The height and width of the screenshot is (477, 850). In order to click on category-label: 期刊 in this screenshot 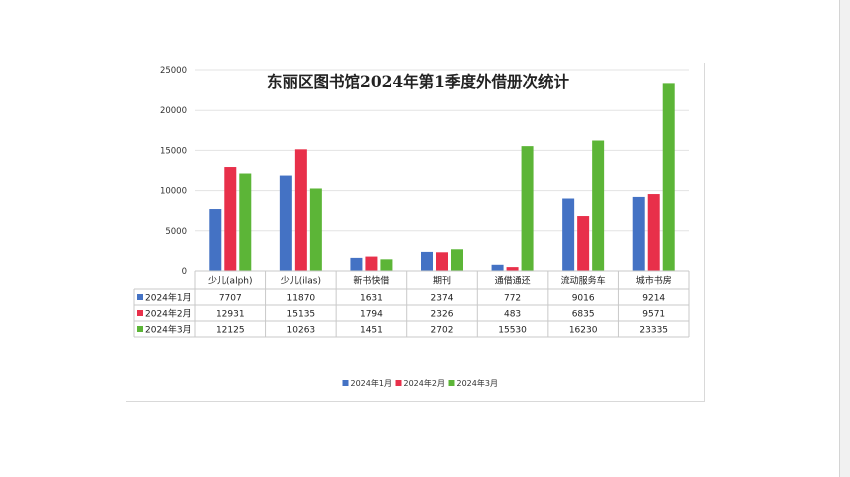, I will do `click(442, 281)`.